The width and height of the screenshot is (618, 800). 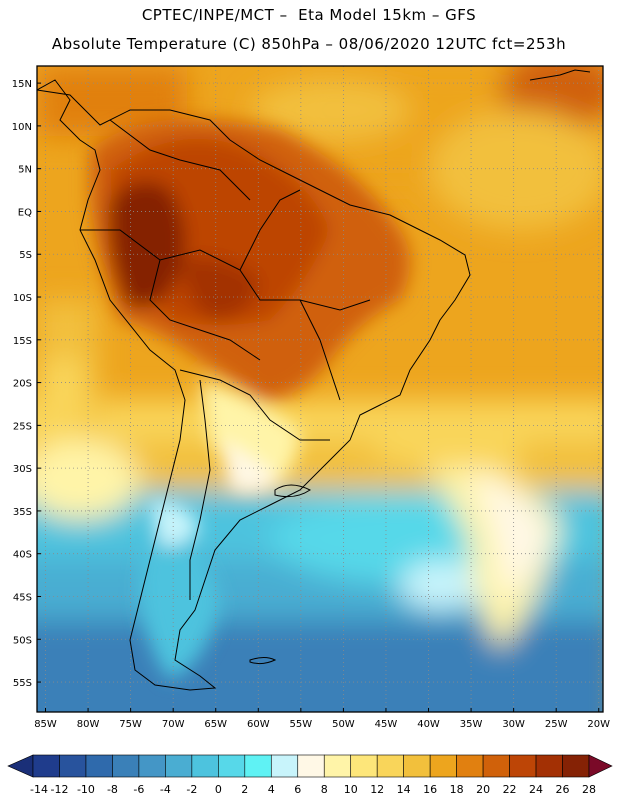 What do you see at coordinates (22, 640) in the screenshot?
I see `lat-label: 50S` at bounding box center [22, 640].